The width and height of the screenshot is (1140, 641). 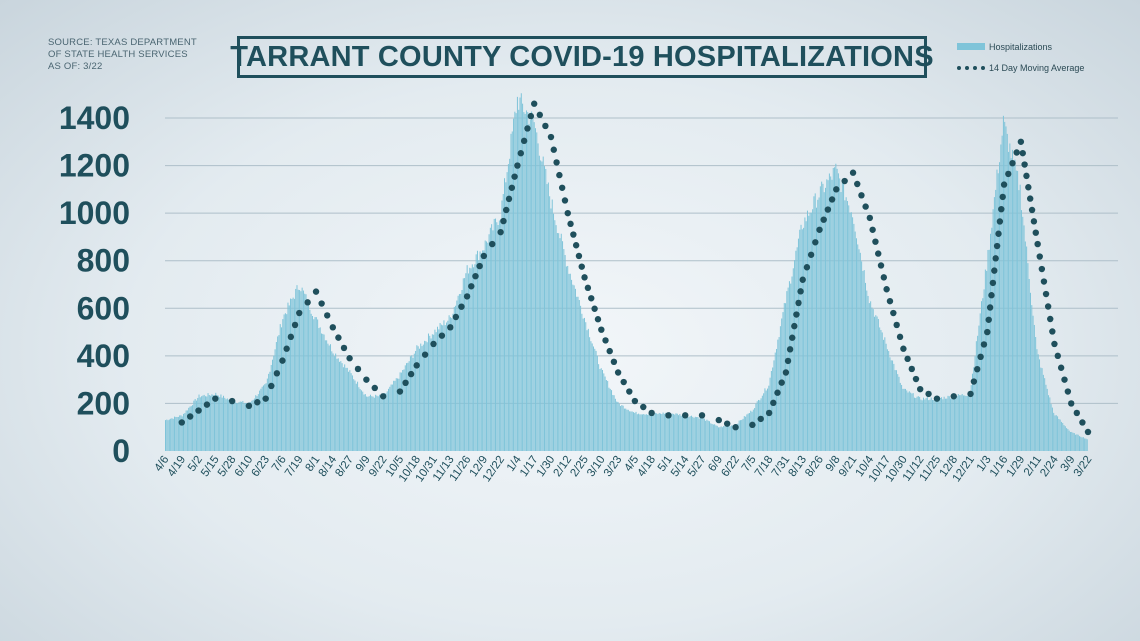 What do you see at coordinates (94, 284) in the screenshot?
I see `y-tick-labels: 0 200 400 600 800 1000 1200 1400` at bounding box center [94, 284].